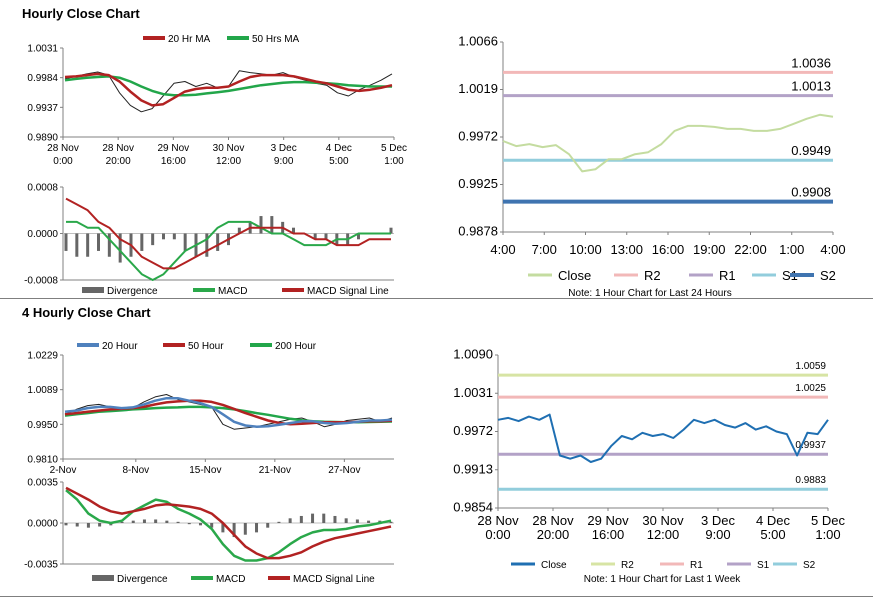 The image size is (873, 601). What do you see at coordinates (478, 183) in the screenshot?
I see `hourly-levels-ytick-label: 0.9925` at bounding box center [478, 183].